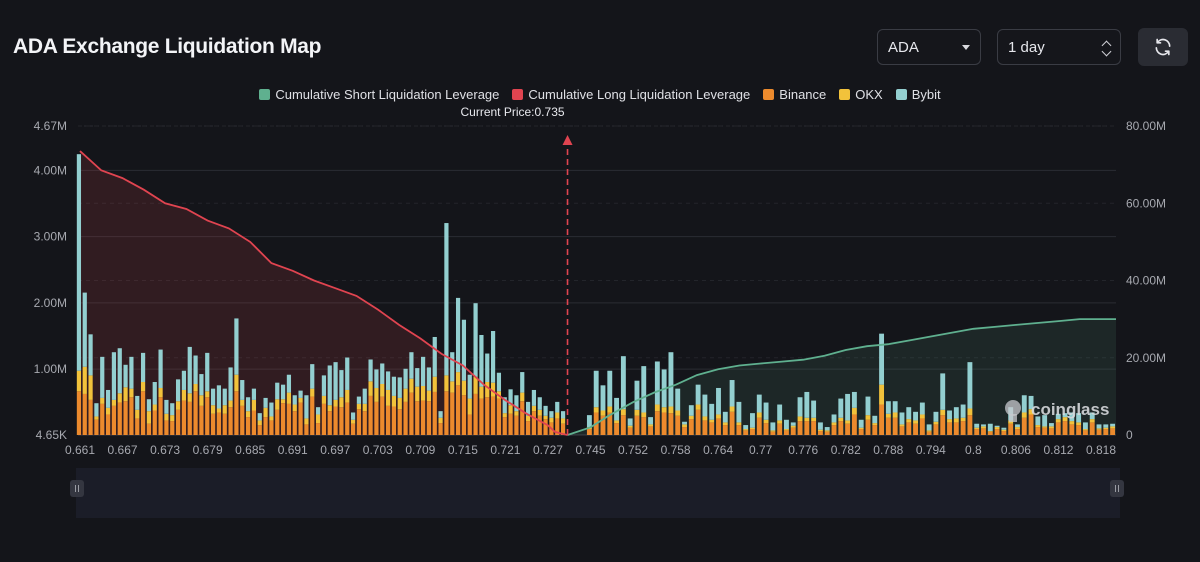 Image resolution: width=1200 pixels, height=562 pixels. Describe the element at coordinates (51, 435) in the screenshot. I see `y-left-tick-label: 4.65K` at that location.